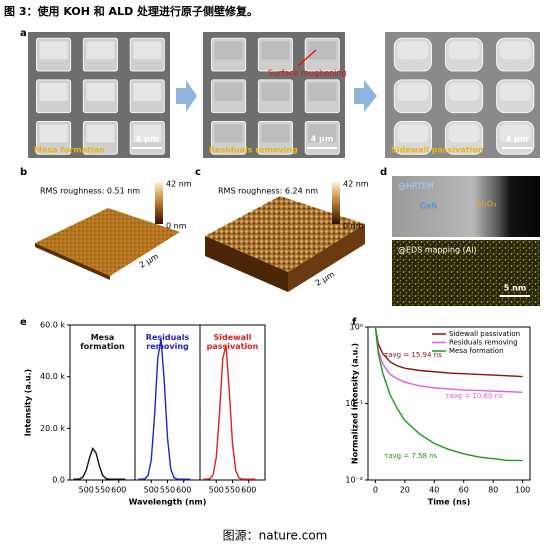  What do you see at coordinates (69, 150) in the screenshot?
I see `image-label: Mesa formation` at bounding box center [69, 150].